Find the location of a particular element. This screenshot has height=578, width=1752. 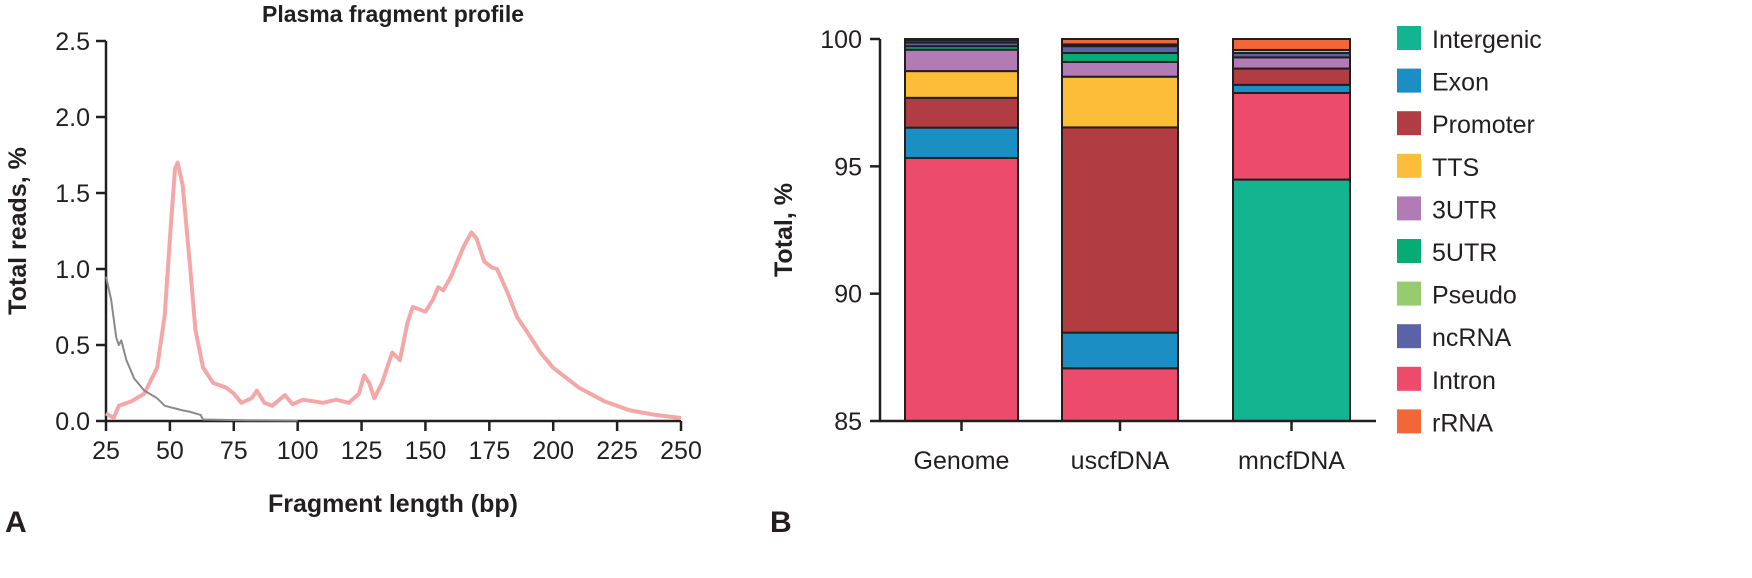

y-tick-label: 90 is located at coordinates (848, 295).